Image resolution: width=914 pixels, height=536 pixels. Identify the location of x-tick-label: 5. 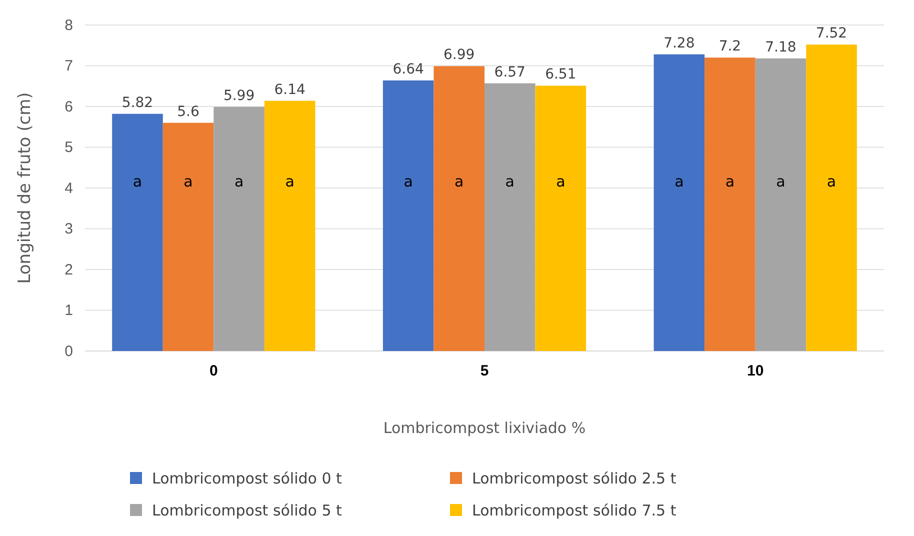
(484, 371).